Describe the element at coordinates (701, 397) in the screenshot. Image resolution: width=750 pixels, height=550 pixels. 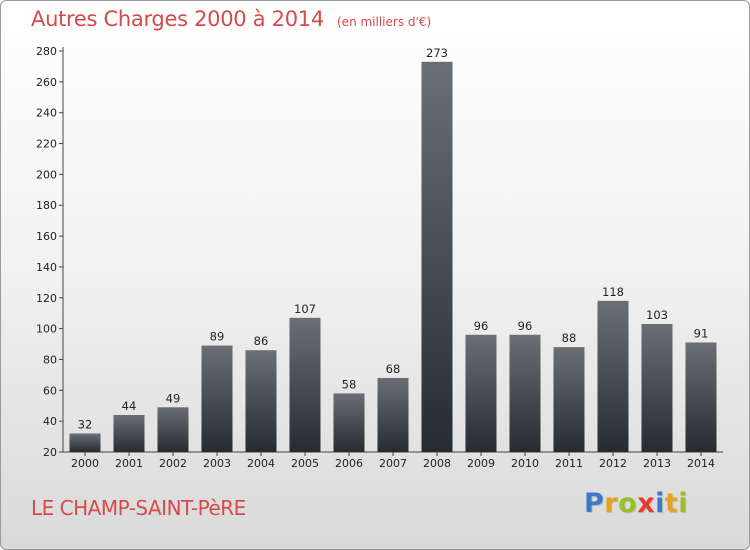
I see `bar-2014` at that location.